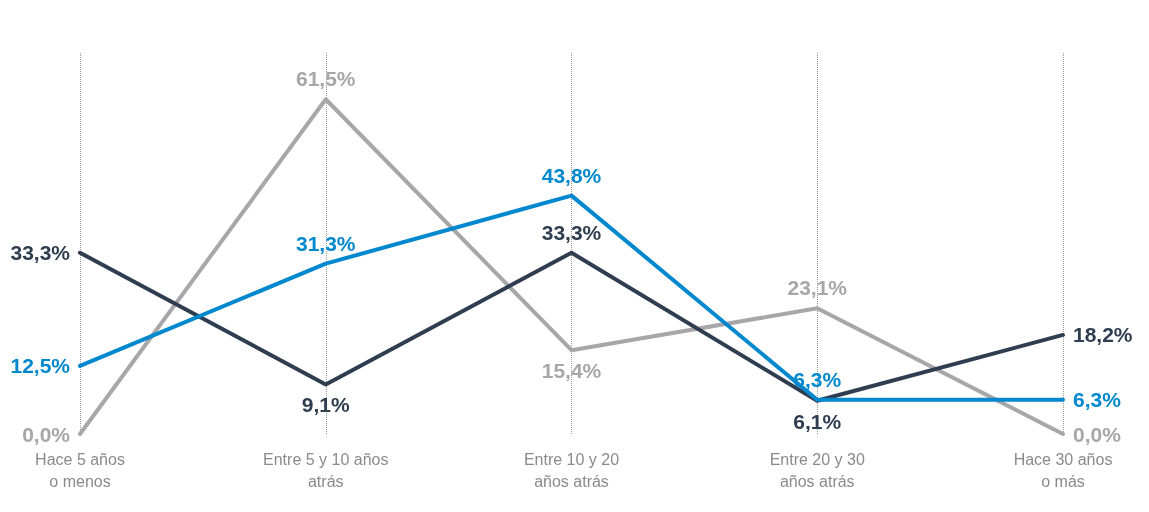 Image resolution: width=1149 pixels, height=512 pixels. Describe the element at coordinates (571, 175) in the screenshot. I see `data-label: 43,8%` at that location.